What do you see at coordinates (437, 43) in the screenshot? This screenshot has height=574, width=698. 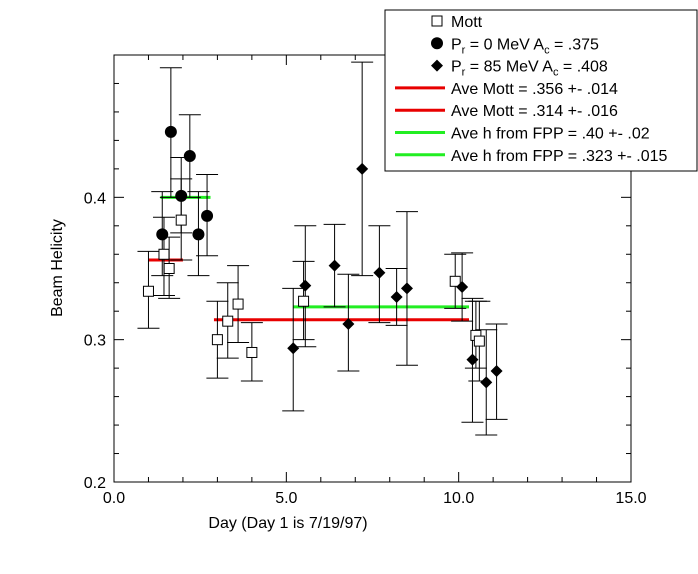 I see `legend-swatch-filled-circle` at bounding box center [437, 43].